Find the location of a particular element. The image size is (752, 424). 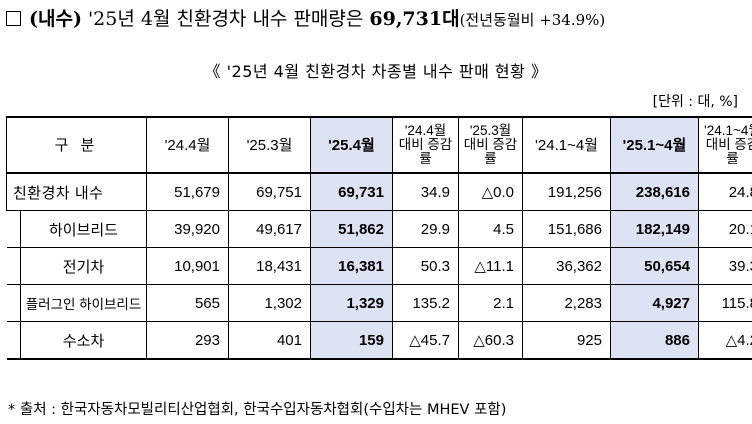

row-value: 20.1 is located at coordinates (725, 229).